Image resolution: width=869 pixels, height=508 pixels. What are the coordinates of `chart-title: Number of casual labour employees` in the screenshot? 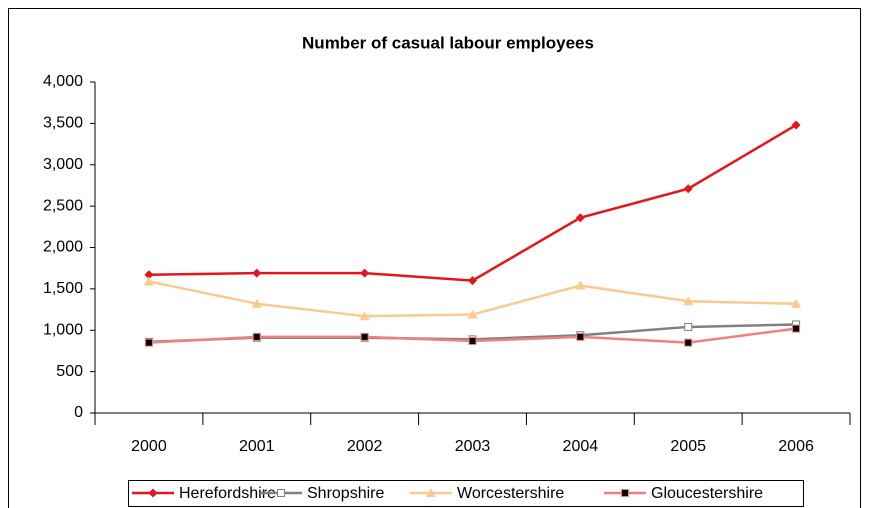 It's located at (448, 42).